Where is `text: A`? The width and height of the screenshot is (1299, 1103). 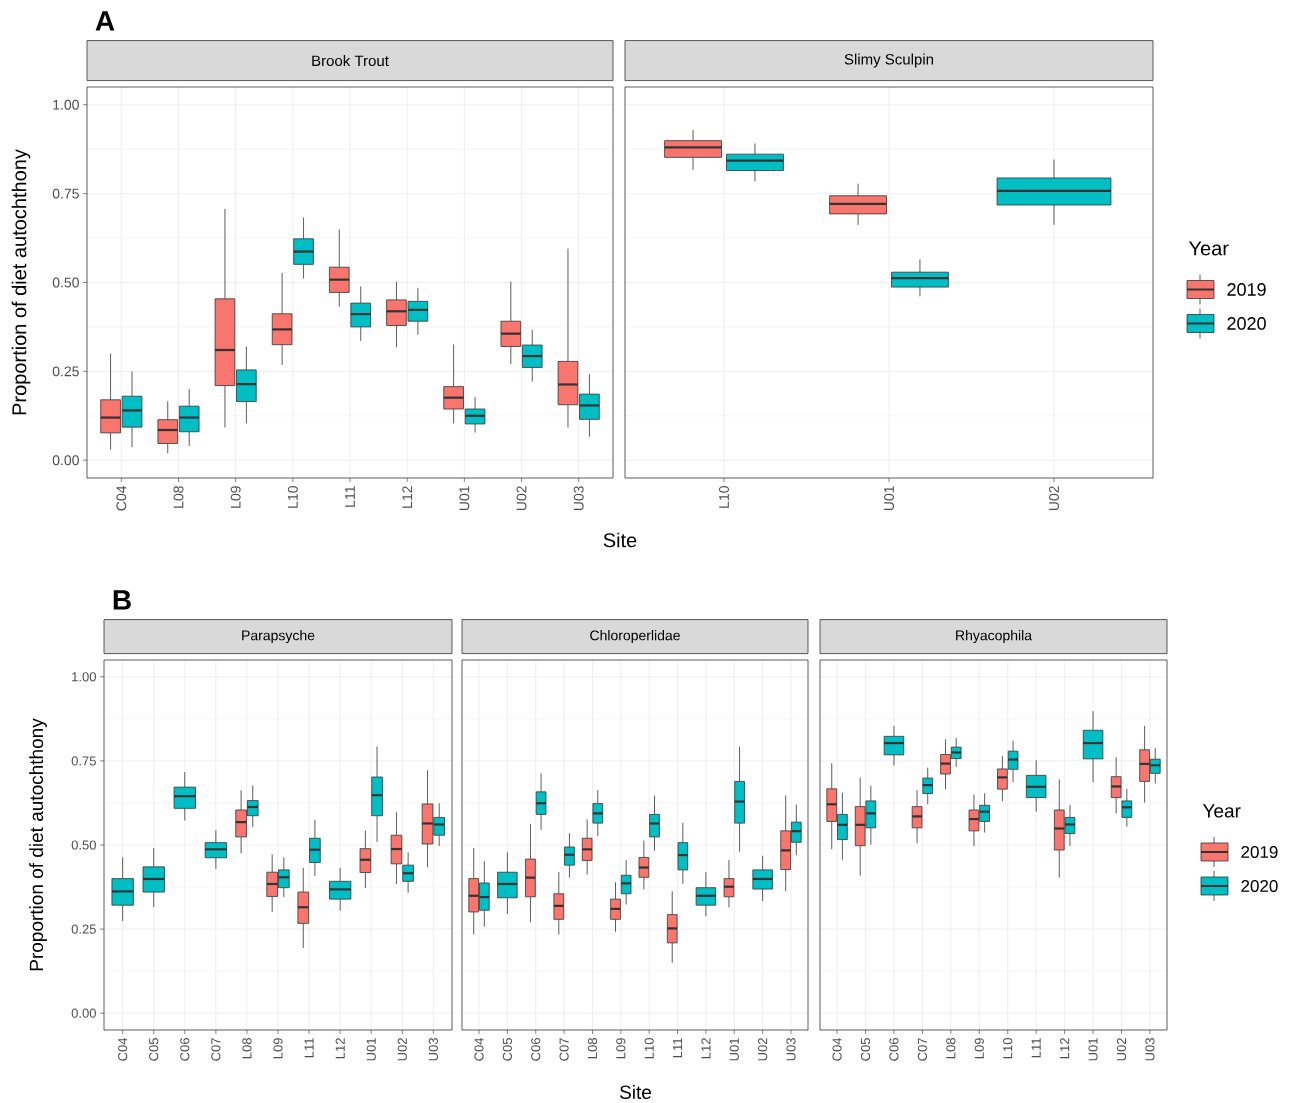 text: A is located at coordinates (105, 21).